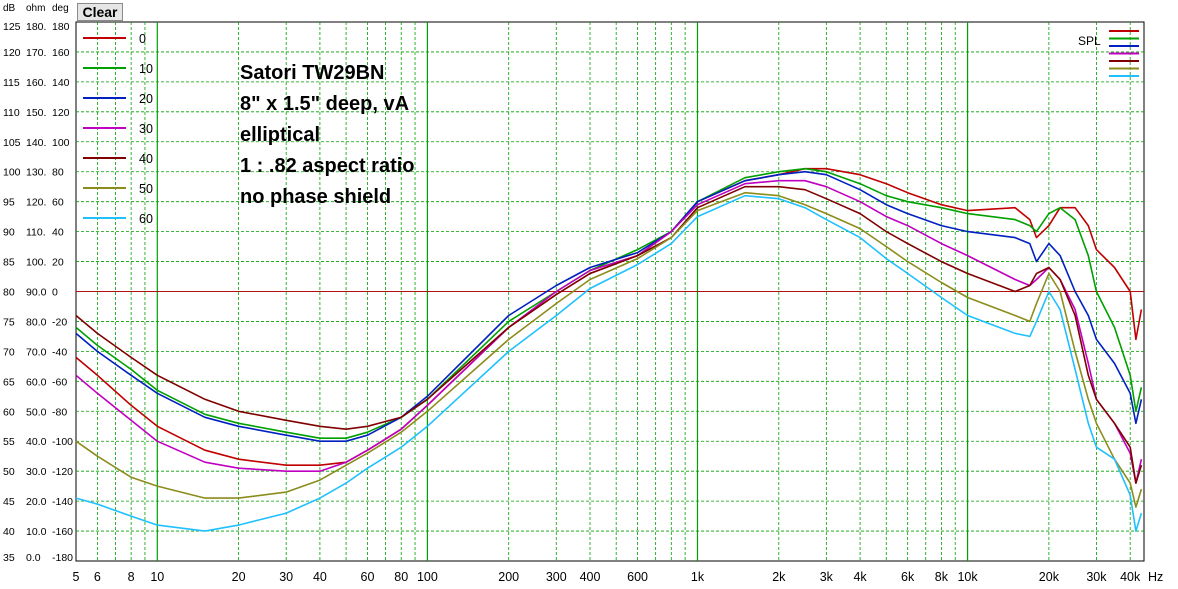  Describe the element at coordinates (62, 532) in the screenshot. I see `y-tick-label-deg: -160` at that location.